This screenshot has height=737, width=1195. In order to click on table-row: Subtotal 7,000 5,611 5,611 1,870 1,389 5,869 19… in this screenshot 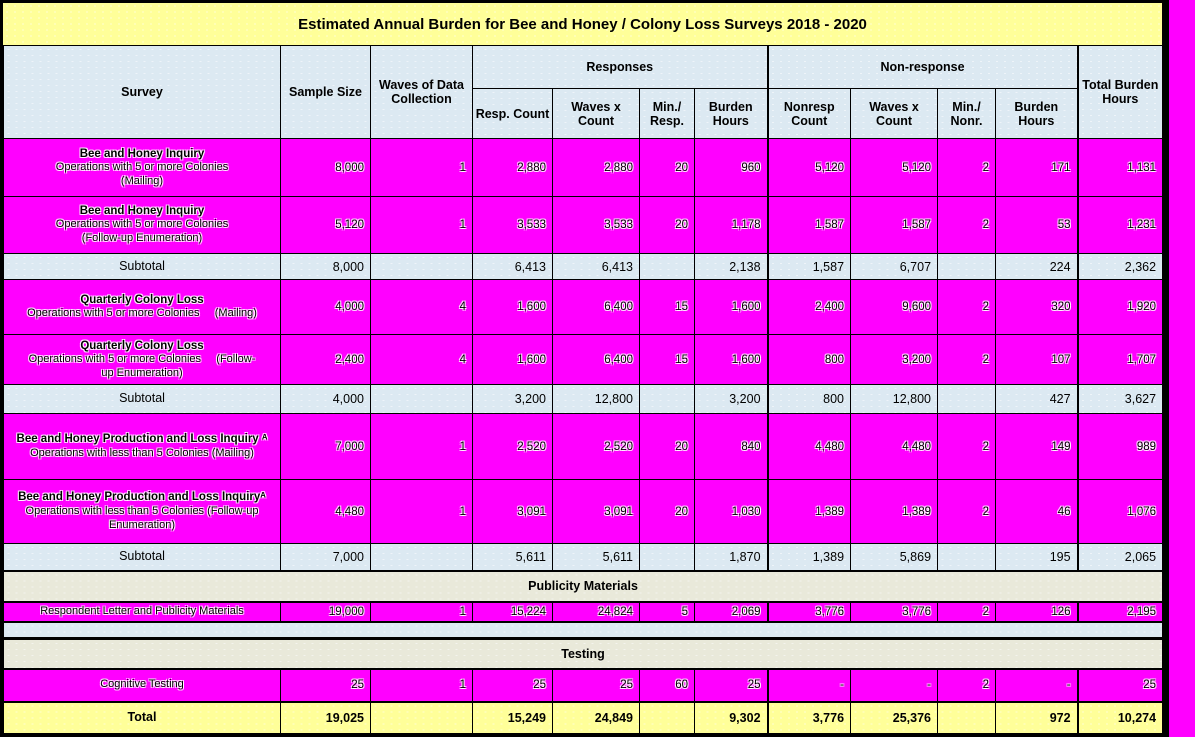, I will do `click(583, 557)`.